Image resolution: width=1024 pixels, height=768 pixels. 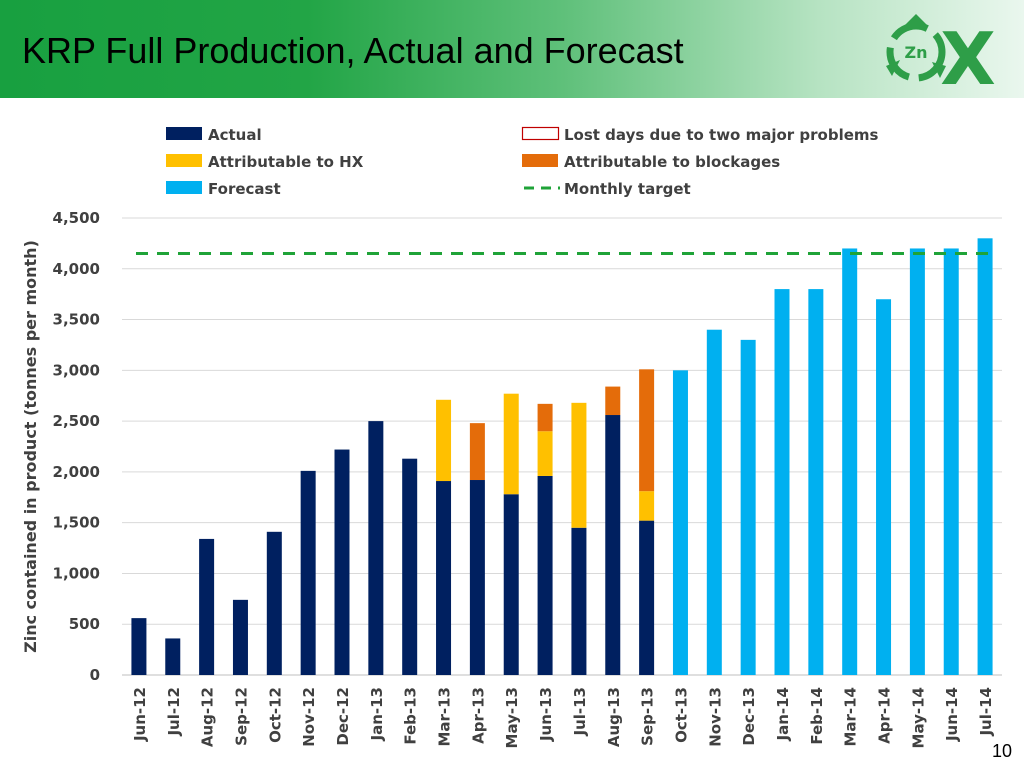 What do you see at coordinates (76, 421) in the screenshot?
I see `y-tick-label: 2,500` at bounding box center [76, 421].